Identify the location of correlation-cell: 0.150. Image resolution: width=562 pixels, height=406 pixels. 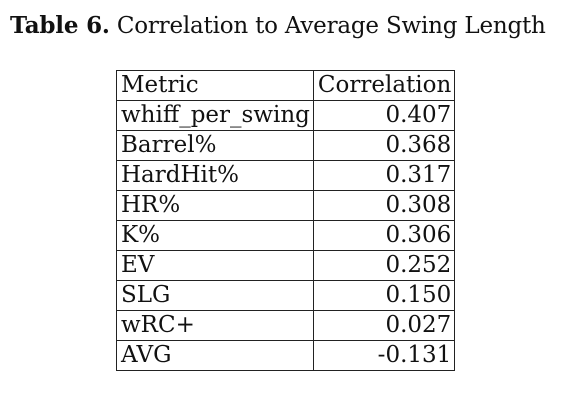
(384, 295).